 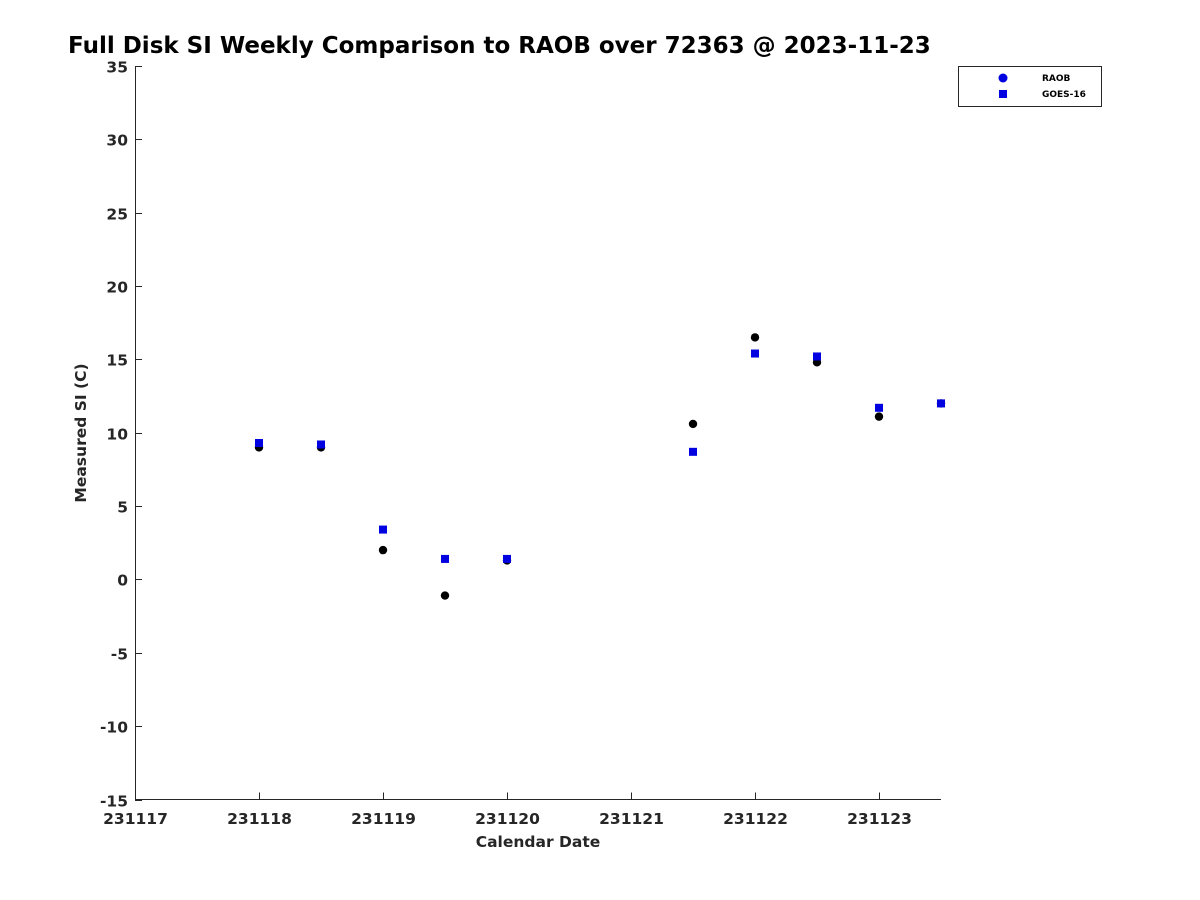 What do you see at coordinates (117, 435) in the screenshot?
I see `y-tick-label: 10` at bounding box center [117, 435].